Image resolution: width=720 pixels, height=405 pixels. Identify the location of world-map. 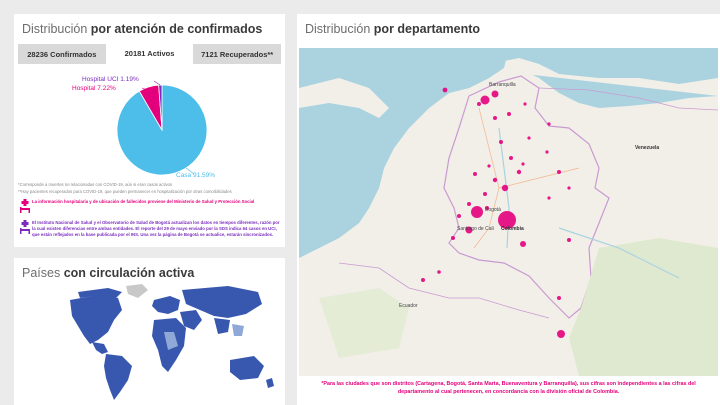
(149, 341).